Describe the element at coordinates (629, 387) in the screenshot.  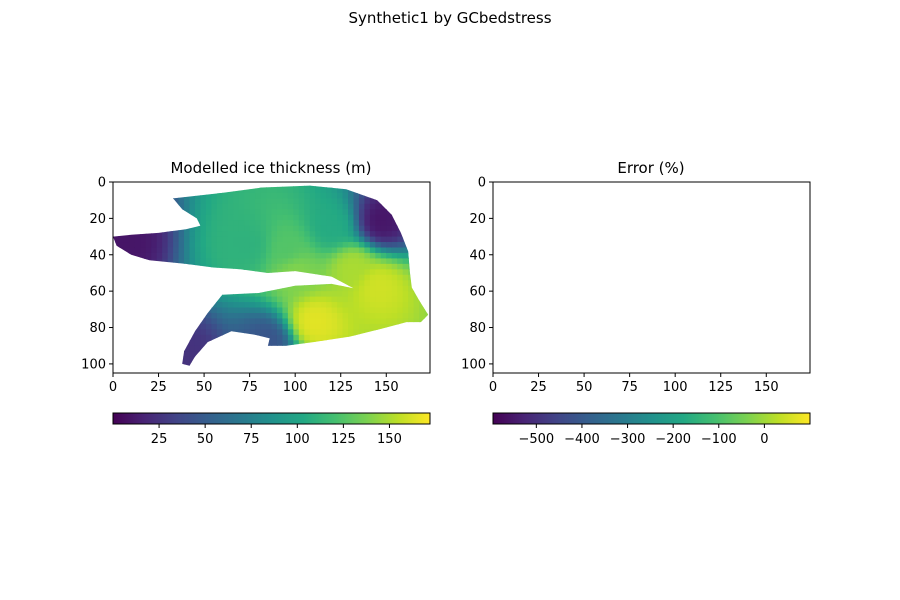
I see `x-tick-label: 75` at that location.